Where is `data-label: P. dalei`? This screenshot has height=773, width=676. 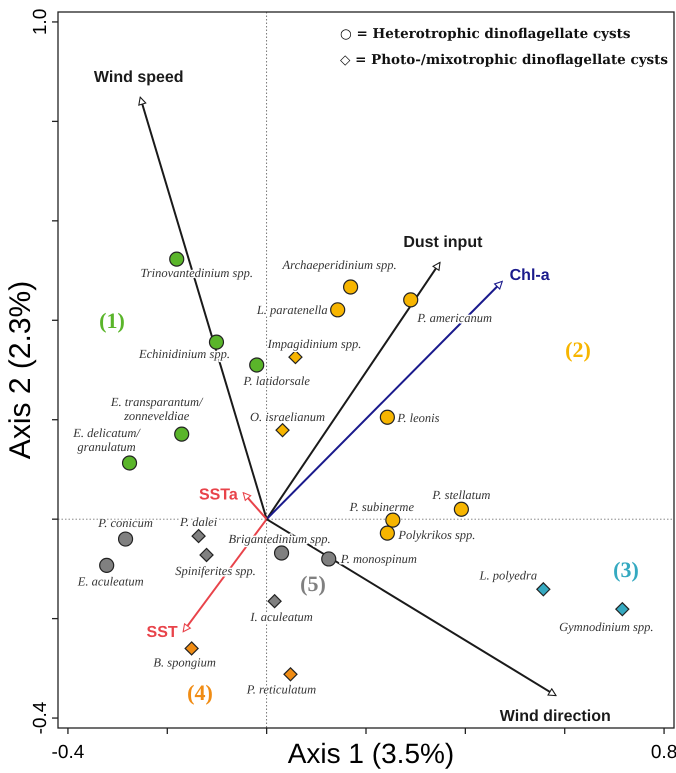
data-label: P. dalei is located at coordinates (198, 522).